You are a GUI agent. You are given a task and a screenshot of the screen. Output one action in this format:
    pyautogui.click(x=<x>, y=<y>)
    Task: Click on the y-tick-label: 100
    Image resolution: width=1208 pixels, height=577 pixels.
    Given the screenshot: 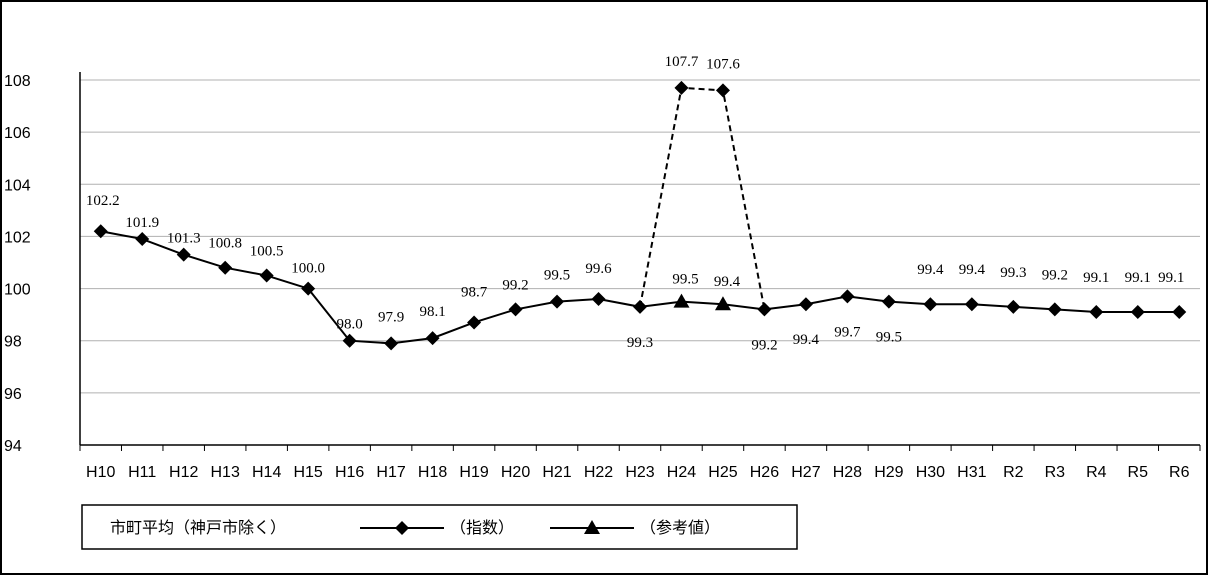 What is the action you would take?
    pyautogui.click(x=17, y=290)
    